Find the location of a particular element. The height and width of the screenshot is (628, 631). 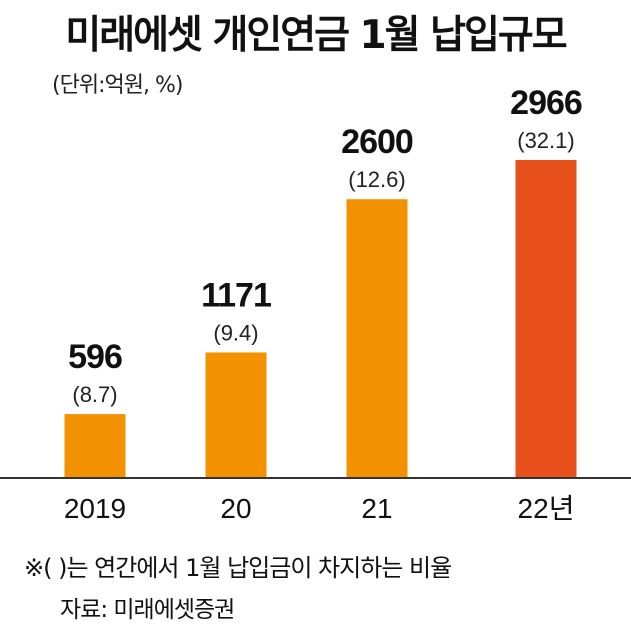

category-labels: 2019 20 21 22년 is located at coordinates (319, 508).